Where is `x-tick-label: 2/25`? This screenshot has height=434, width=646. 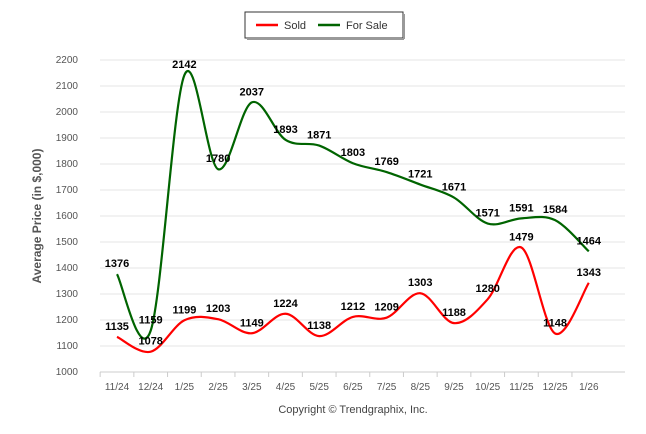 x-tick-label: 2/25 is located at coordinates (218, 387).